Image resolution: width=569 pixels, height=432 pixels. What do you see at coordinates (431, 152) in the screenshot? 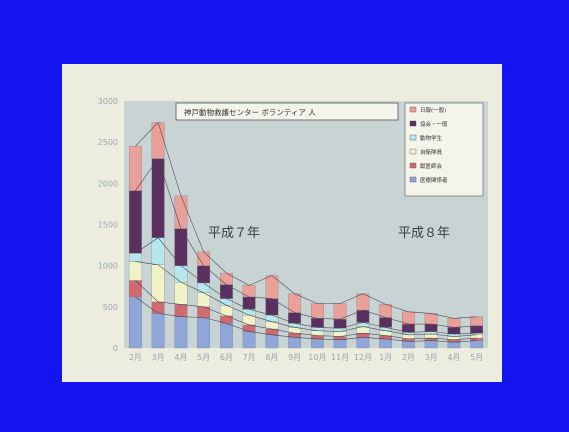
I see `legend-label: 自衛隊員` at bounding box center [431, 152].